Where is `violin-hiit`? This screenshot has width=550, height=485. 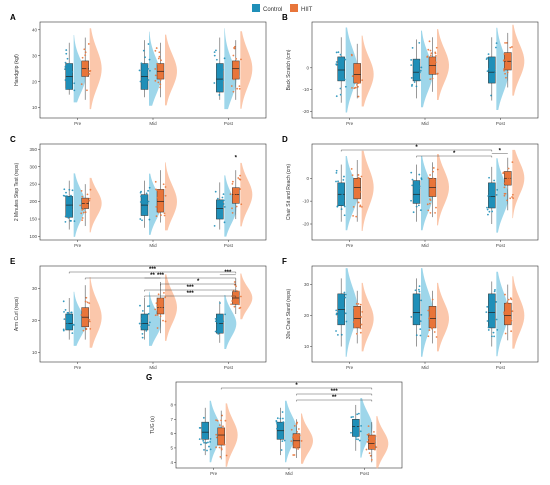 violin-hiit is located at coordinates (171, 307).